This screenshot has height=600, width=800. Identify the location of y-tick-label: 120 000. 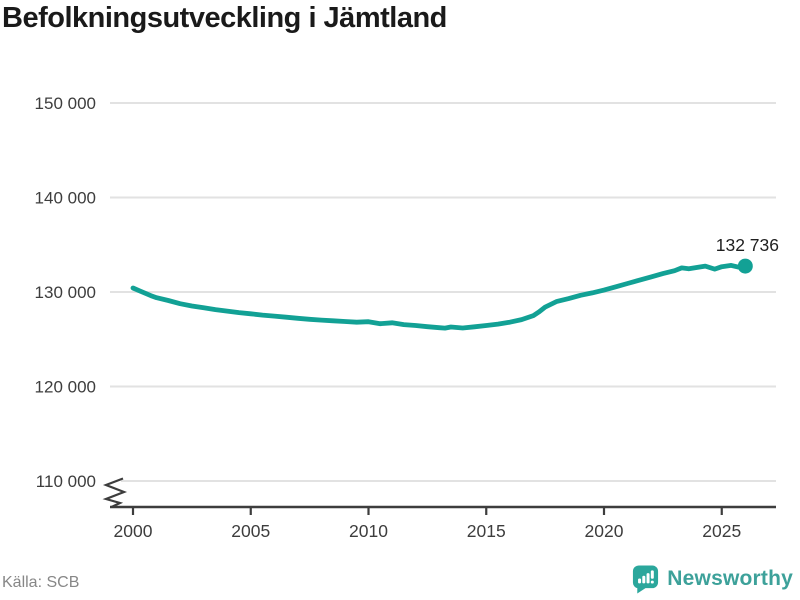
(65, 387).